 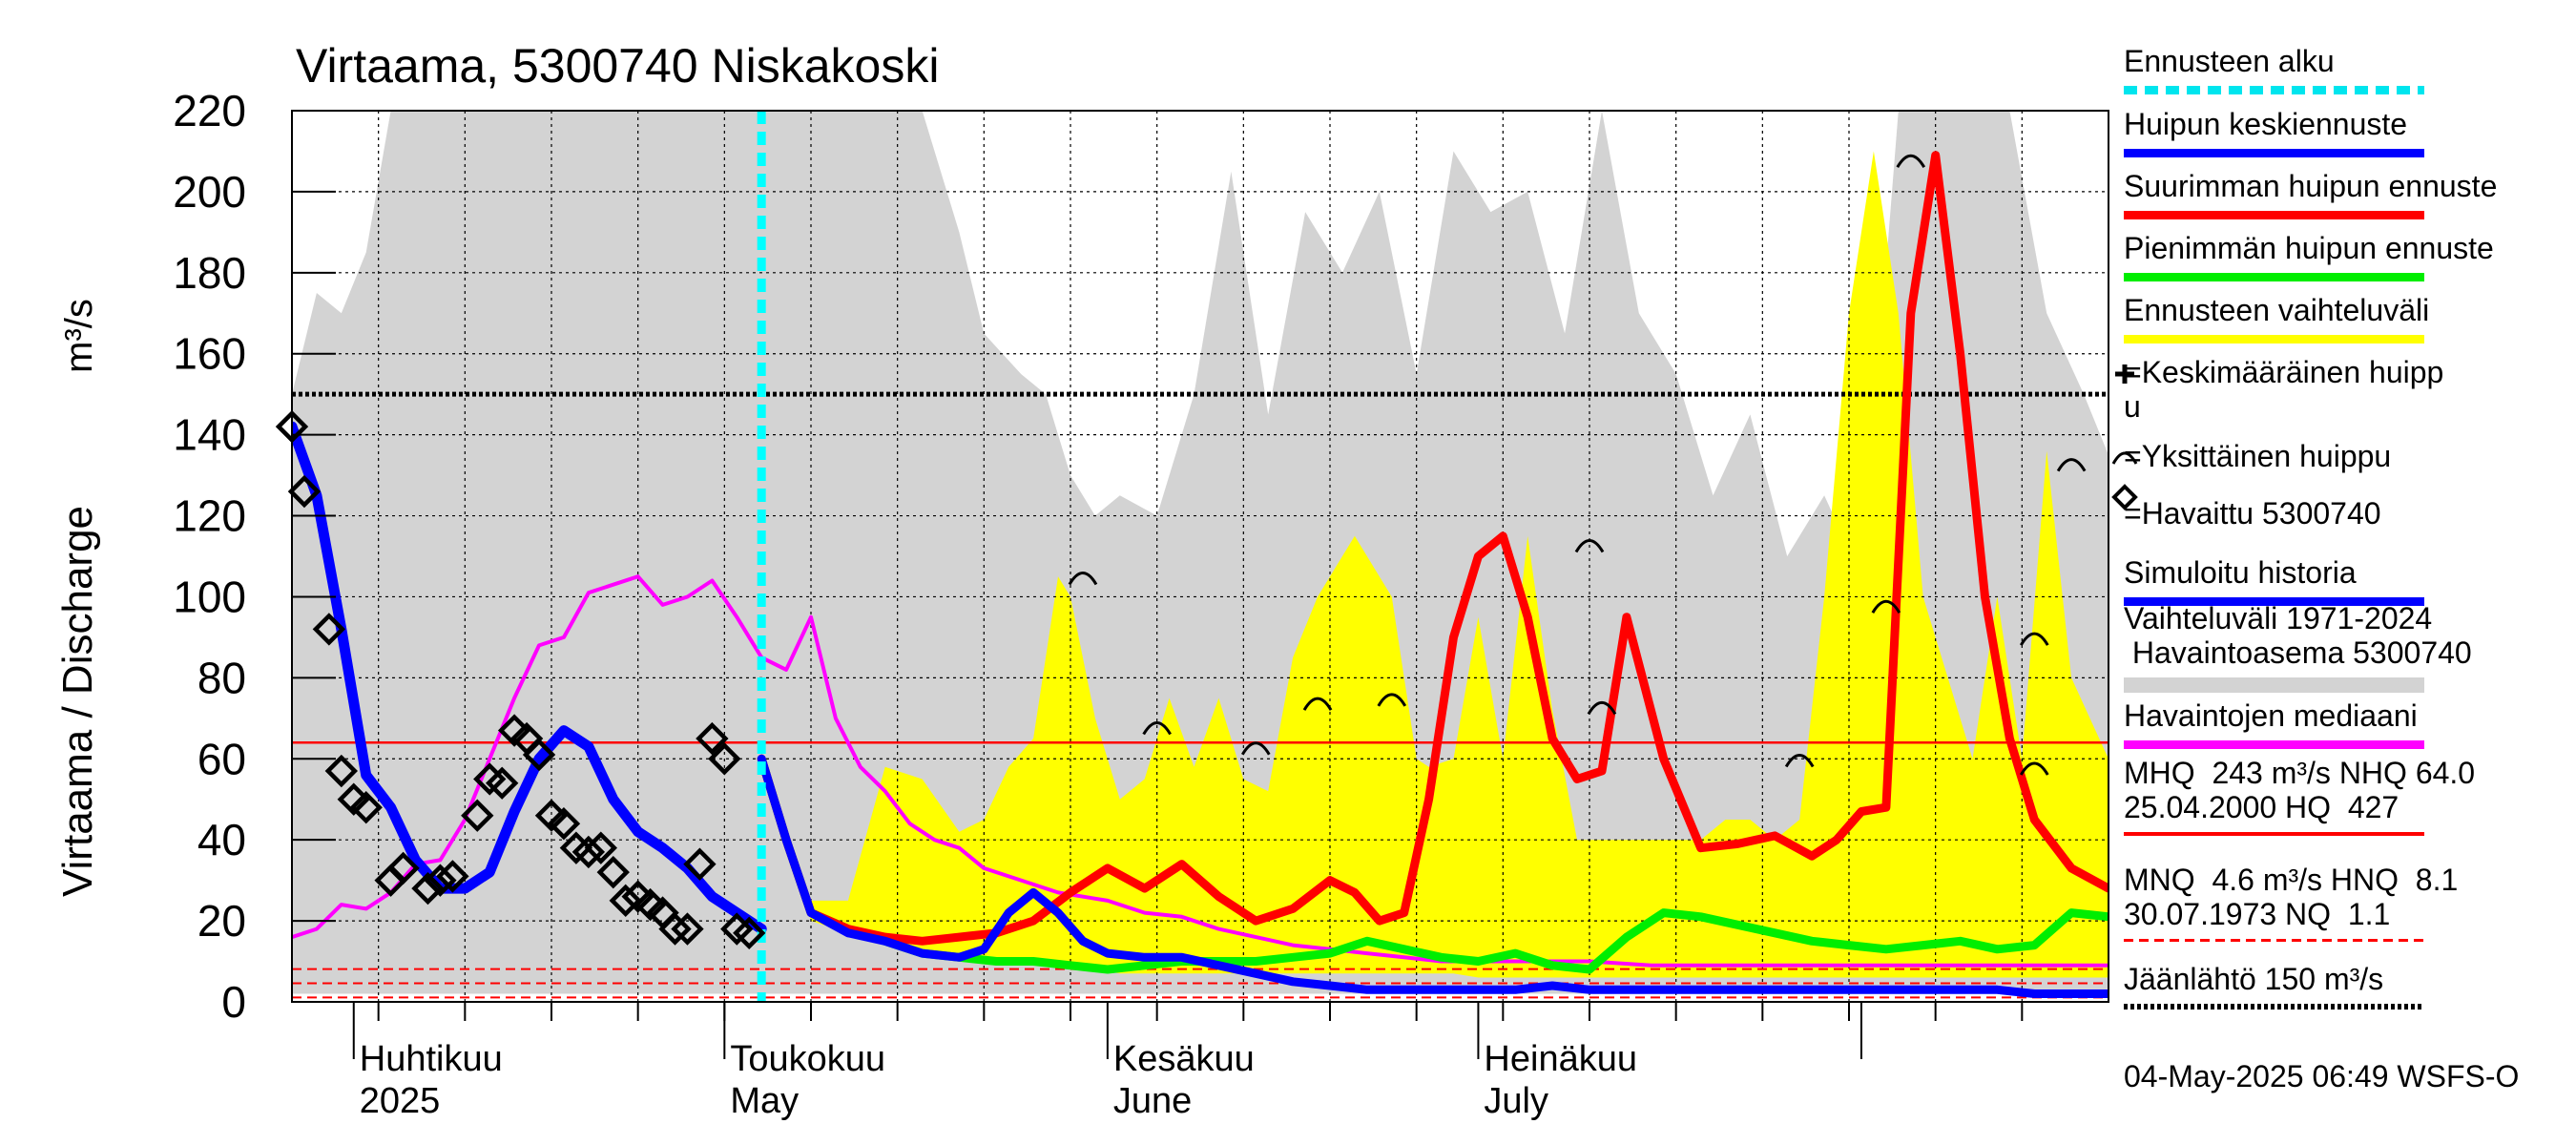 I want to click on month-label-fi: Kesäkuu, so click(x=1184, y=1059).